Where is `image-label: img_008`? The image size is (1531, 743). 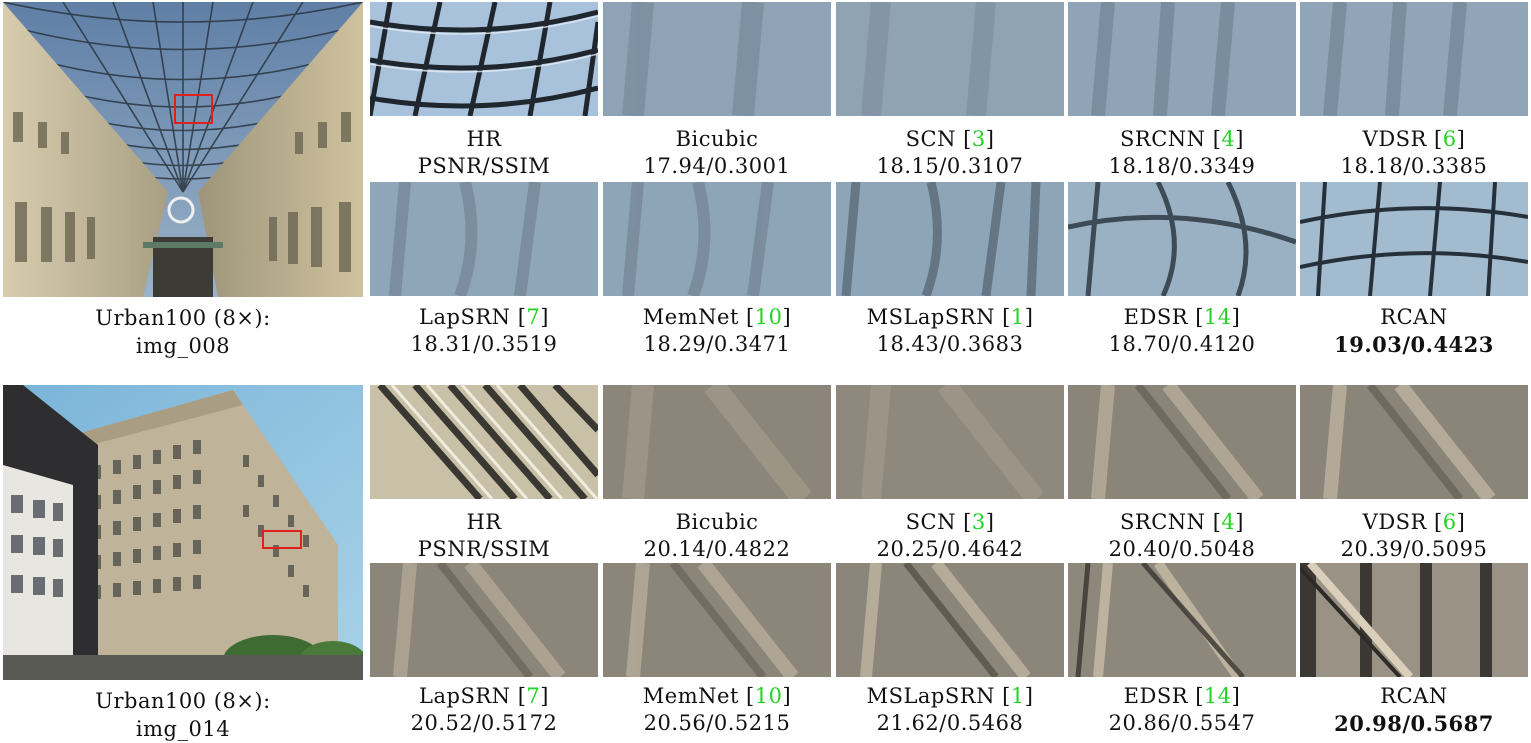 image-label: img_008 is located at coordinates (183, 346).